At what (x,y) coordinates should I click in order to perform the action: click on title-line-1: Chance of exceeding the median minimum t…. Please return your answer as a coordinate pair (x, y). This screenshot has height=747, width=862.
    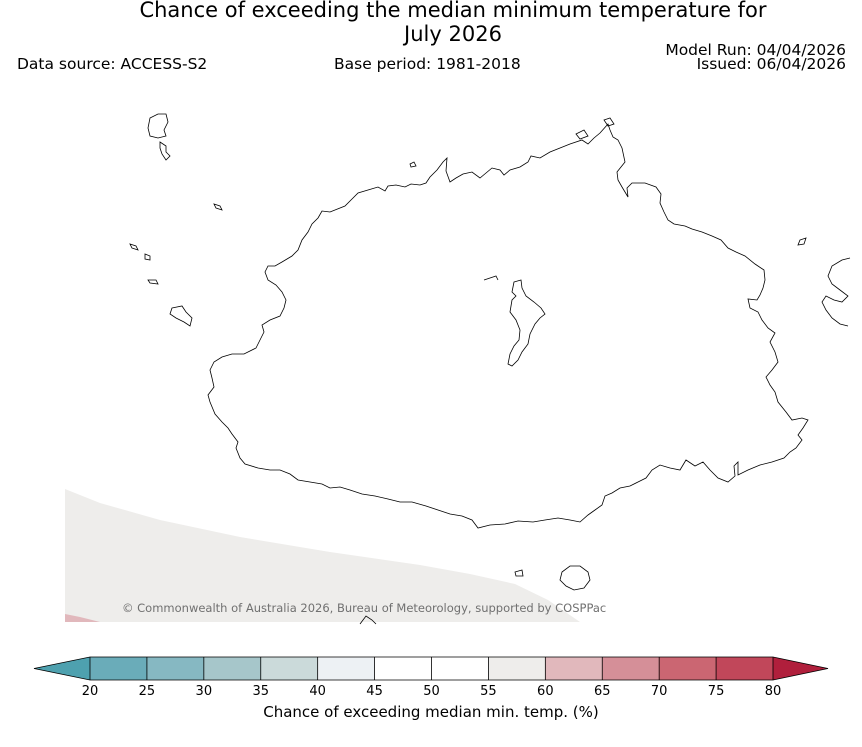
    Looking at the image, I should click on (453, 11).